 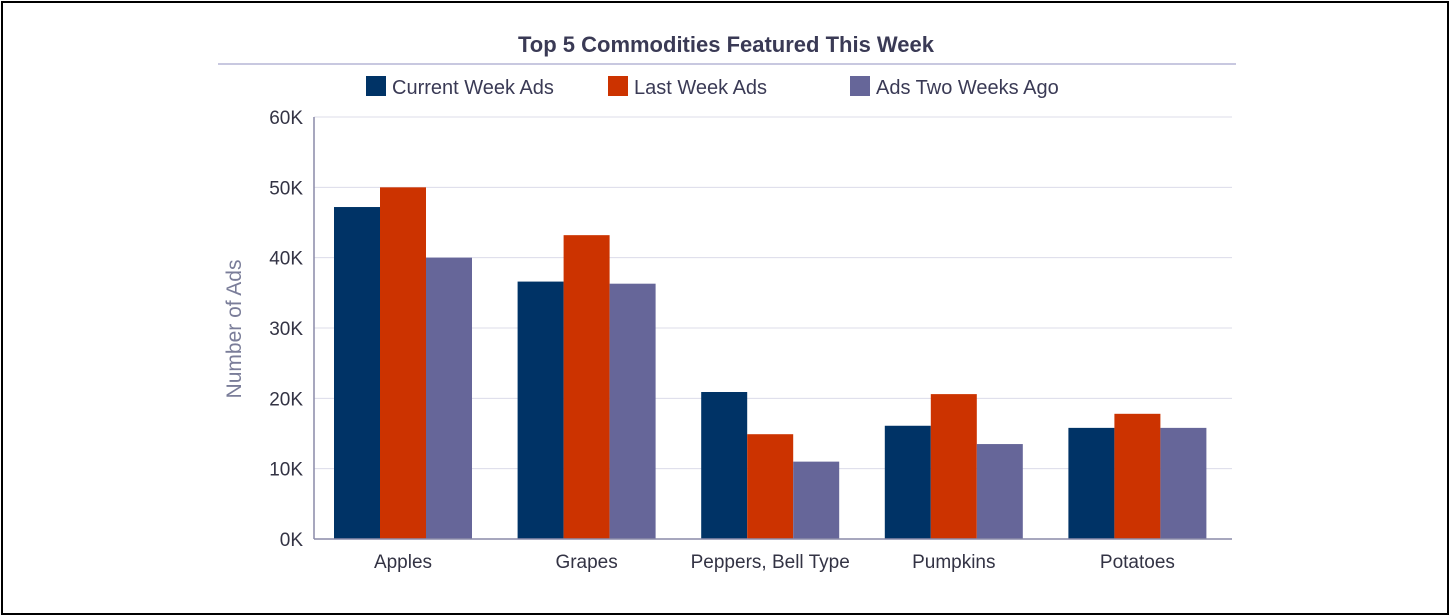 I want to click on y-tick-label: 30K, so click(x=286, y=329).